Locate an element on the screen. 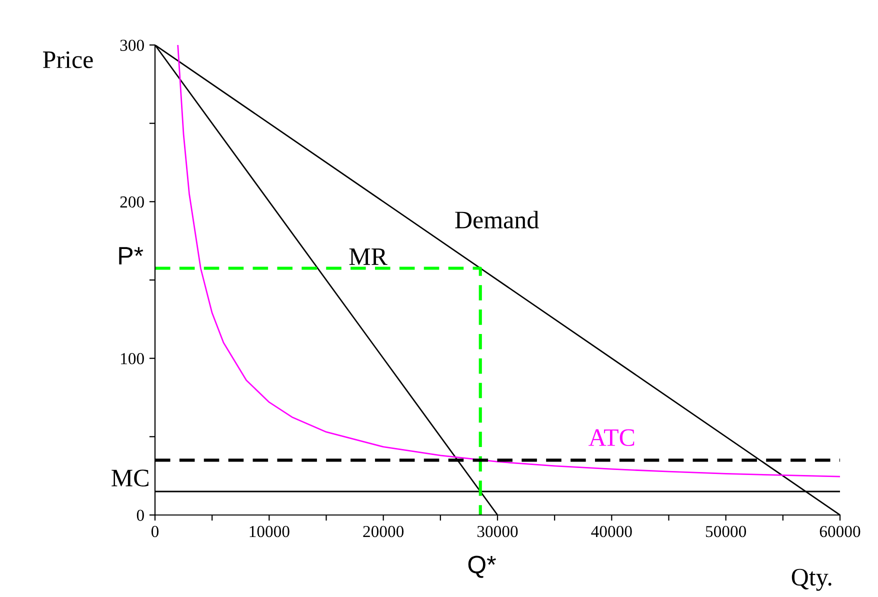 The height and width of the screenshot is (597, 878). y-tick-label: 100 is located at coordinates (132, 358).